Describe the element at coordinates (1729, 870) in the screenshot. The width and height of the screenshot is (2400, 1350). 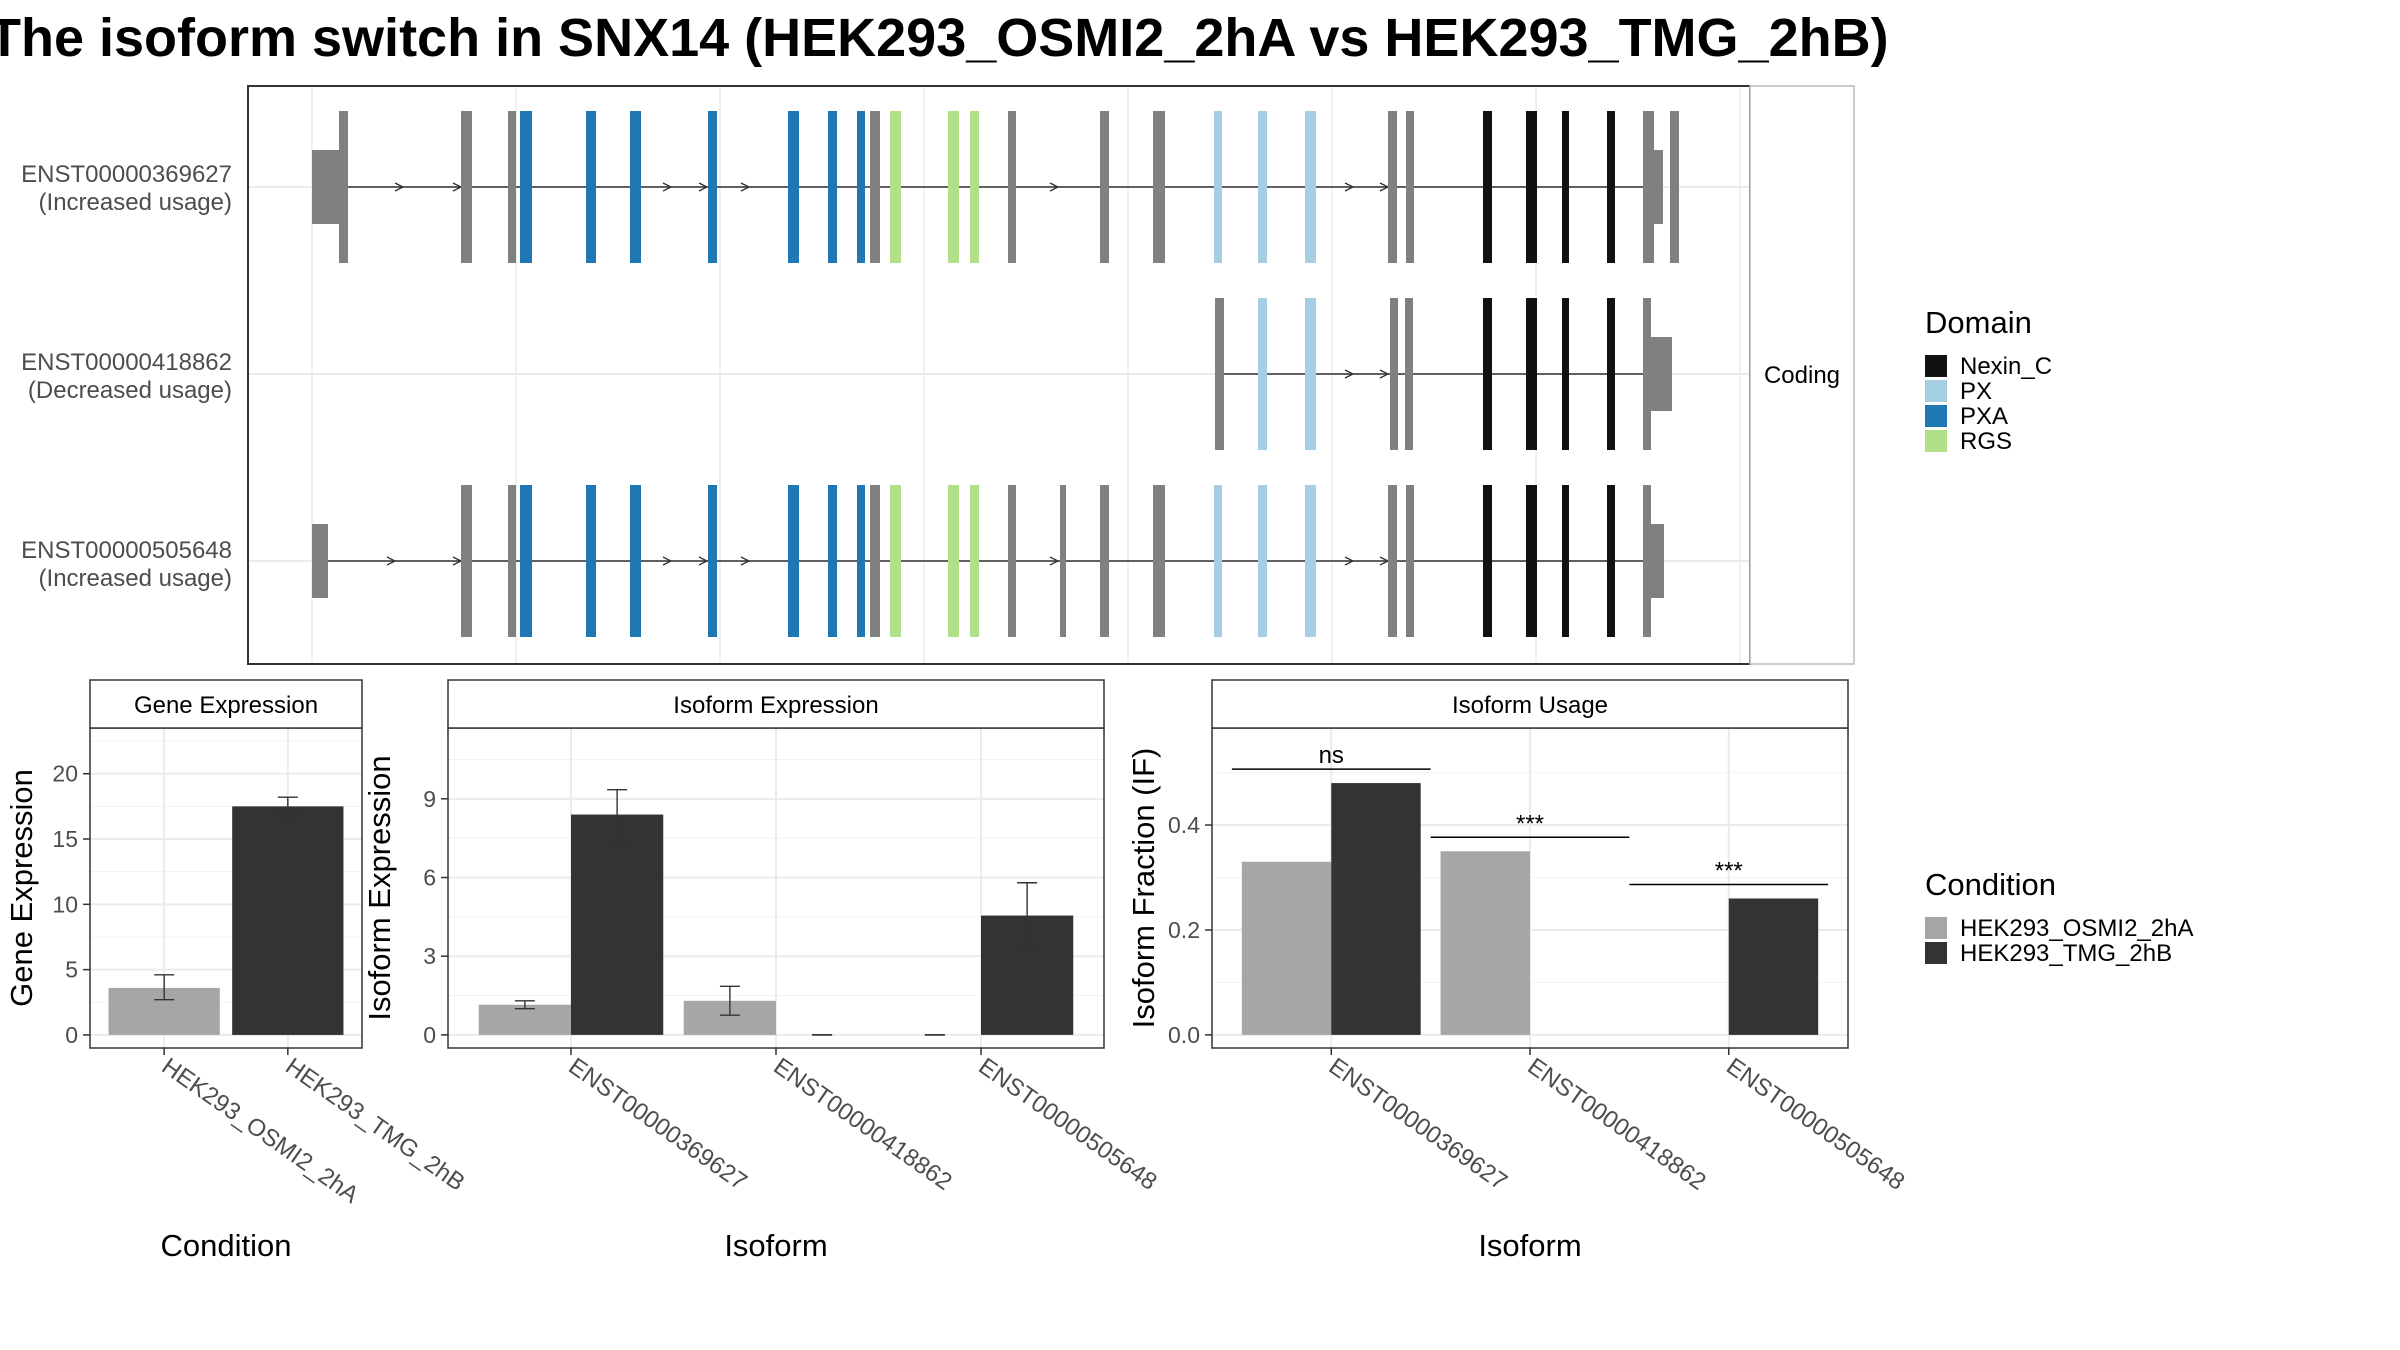
I see `significance-label: ***` at that location.